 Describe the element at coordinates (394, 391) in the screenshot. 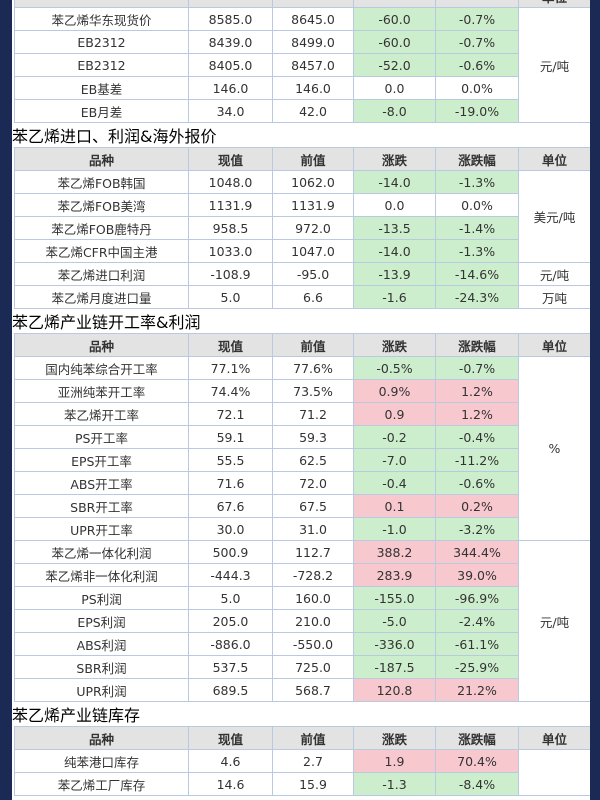

I see `value-cell: 0.9%` at that location.